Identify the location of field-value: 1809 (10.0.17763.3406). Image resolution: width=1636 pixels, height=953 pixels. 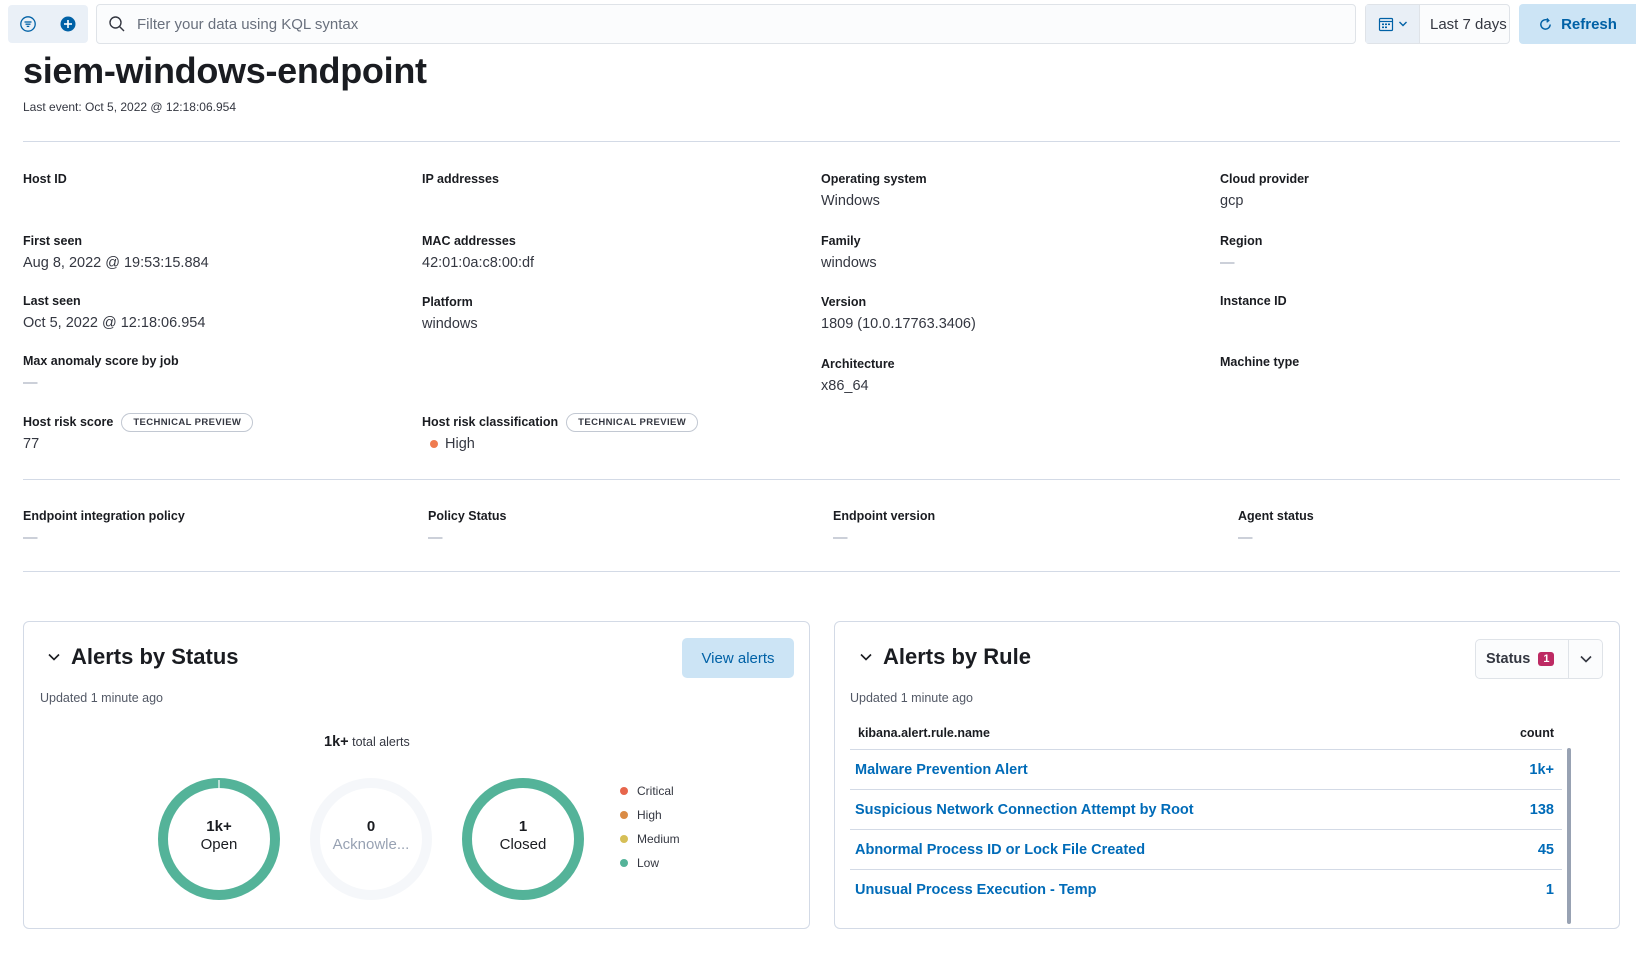
(898, 324).